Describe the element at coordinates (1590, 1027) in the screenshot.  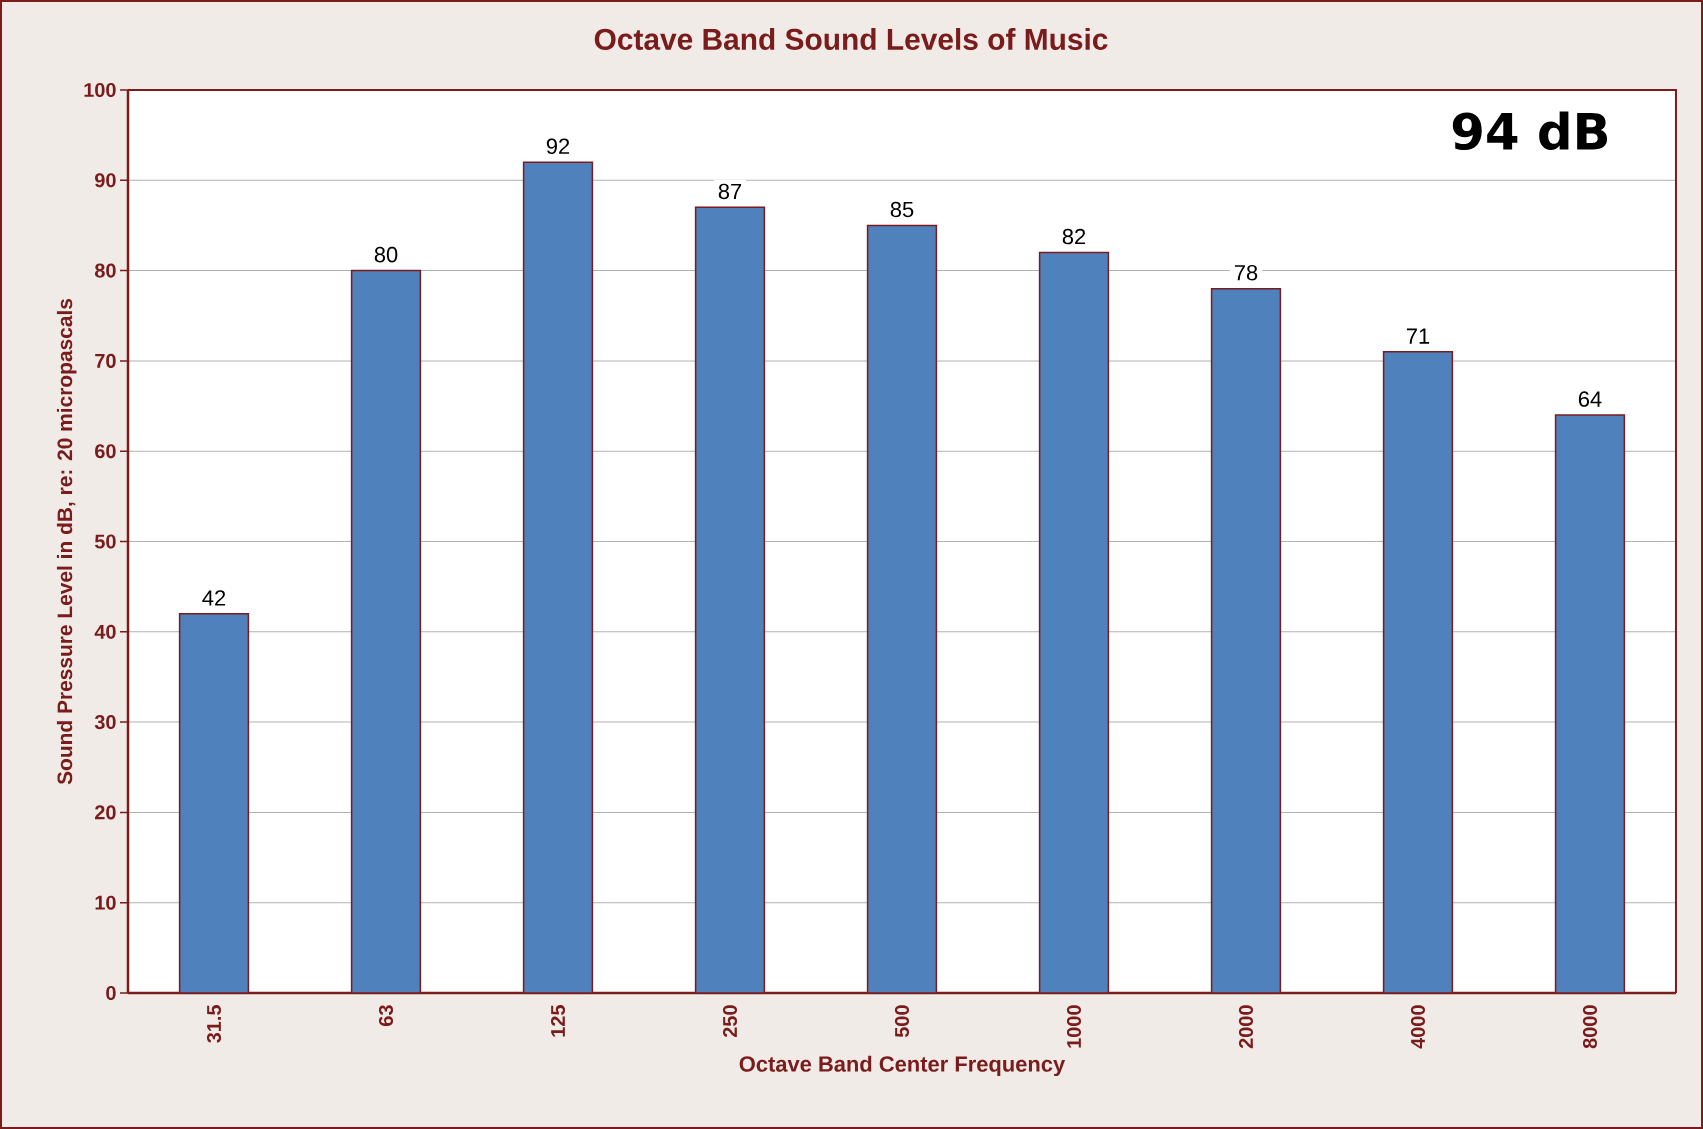
I see `x-tick-label: 8000` at that location.